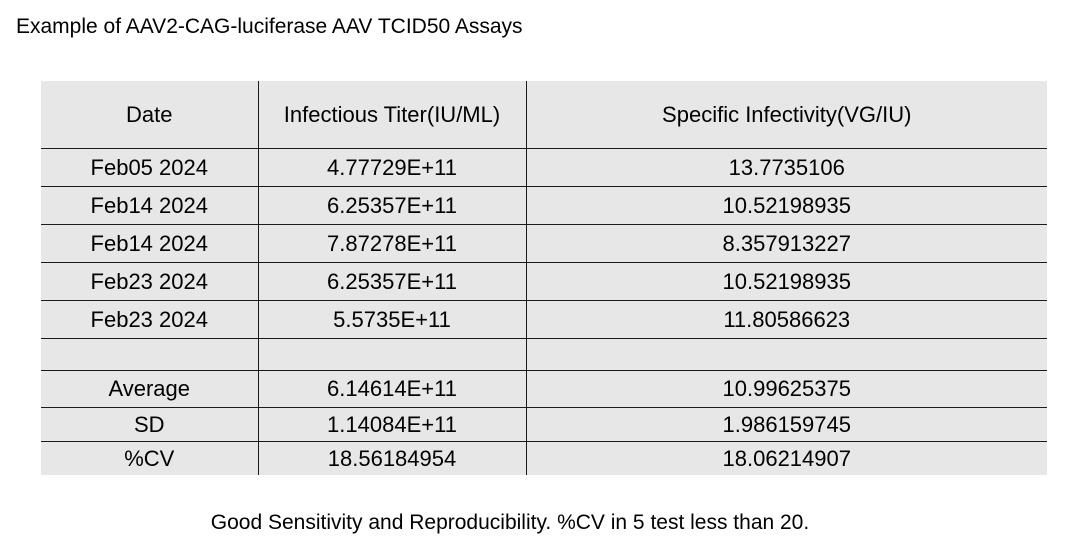  I want to click on cell-specific-infectivity: 8.357913227, so click(786, 243).